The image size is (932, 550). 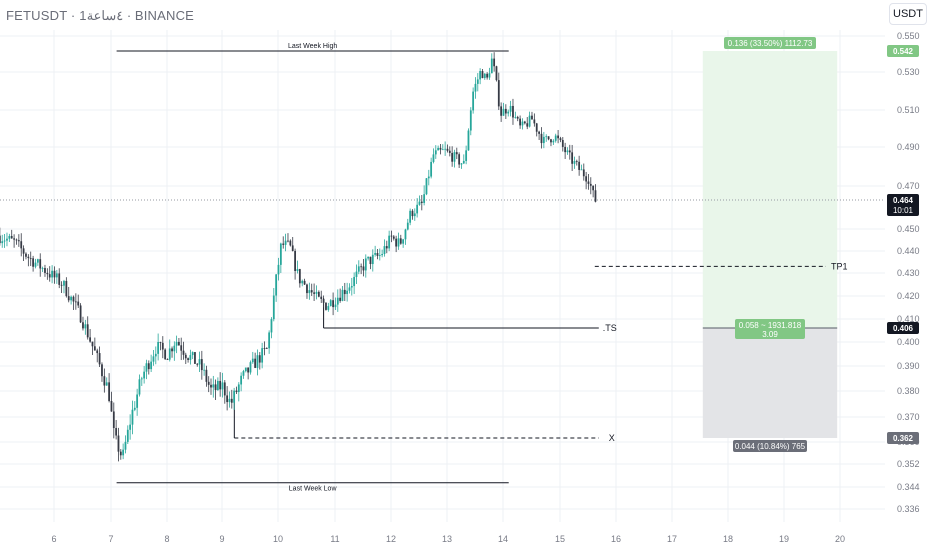 What do you see at coordinates (908, 186) in the screenshot?
I see `y-tick-label: 0.470` at bounding box center [908, 186].